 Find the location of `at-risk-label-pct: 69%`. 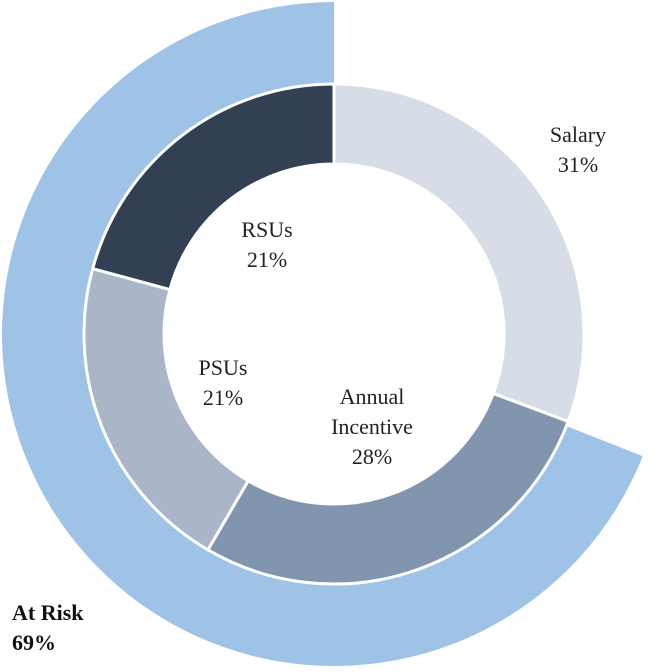

at-risk-label-pct: 69% is located at coordinates (34, 642).